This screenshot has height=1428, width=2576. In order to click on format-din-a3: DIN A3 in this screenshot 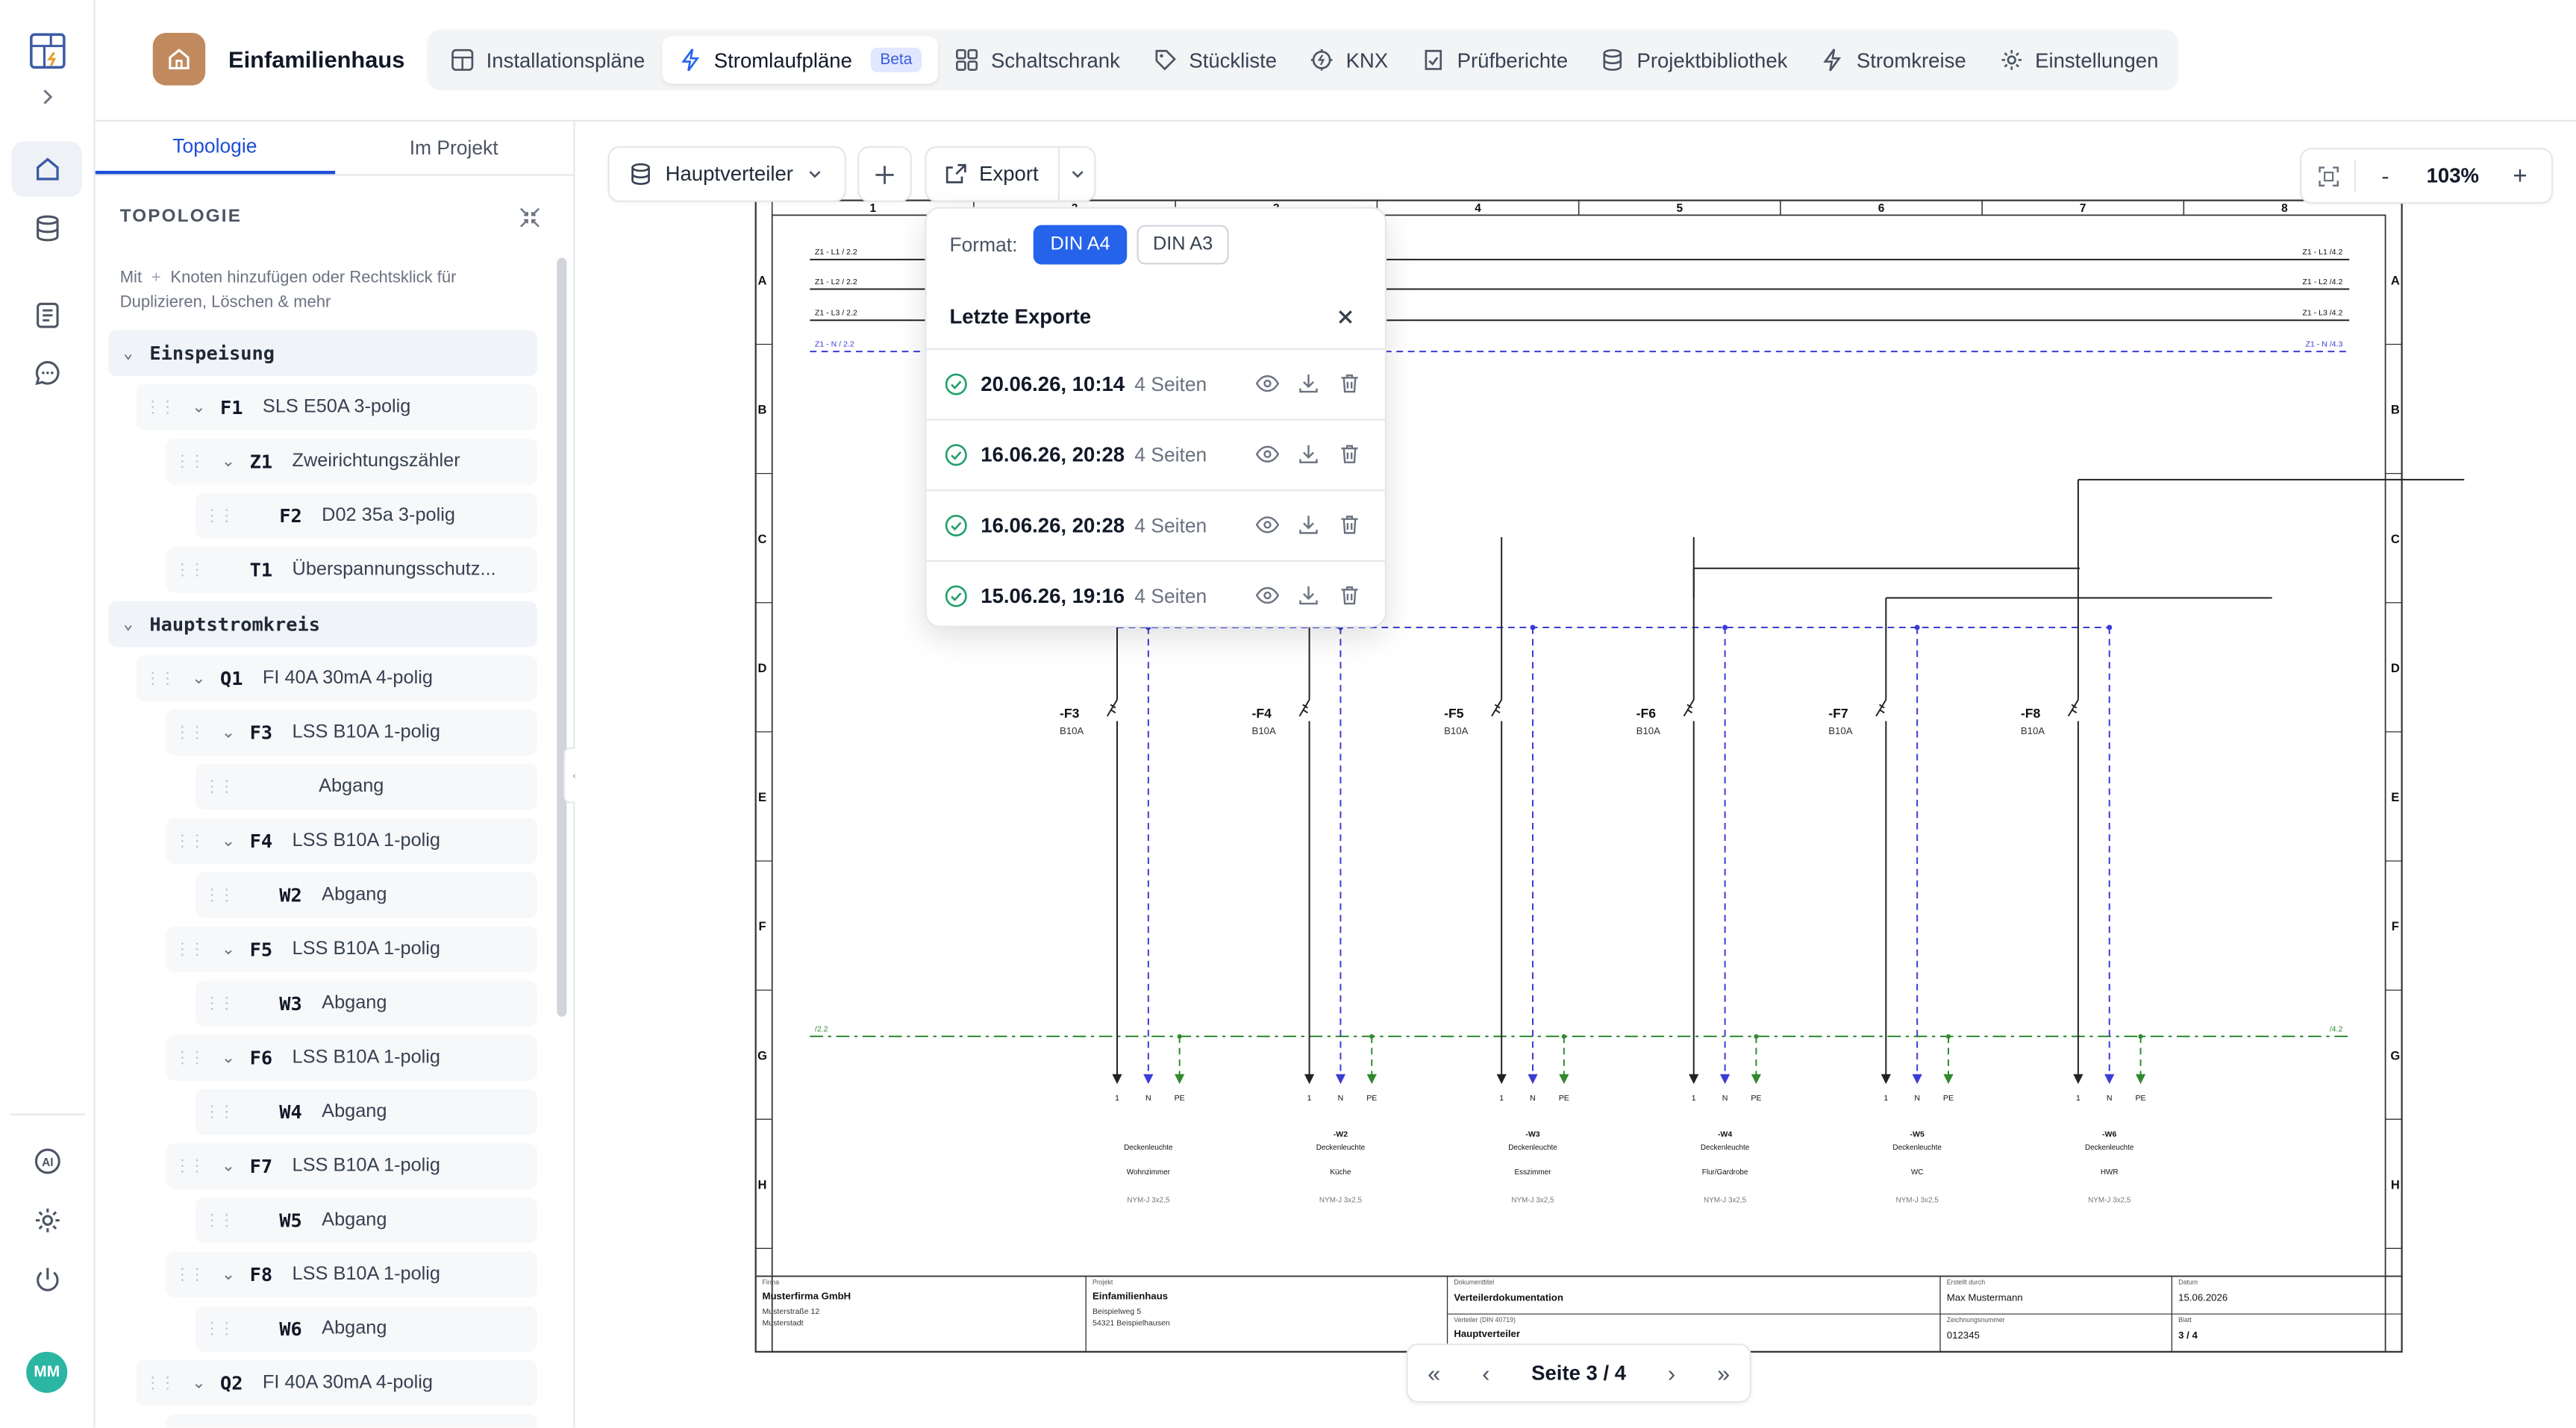, I will do `click(1183, 245)`.